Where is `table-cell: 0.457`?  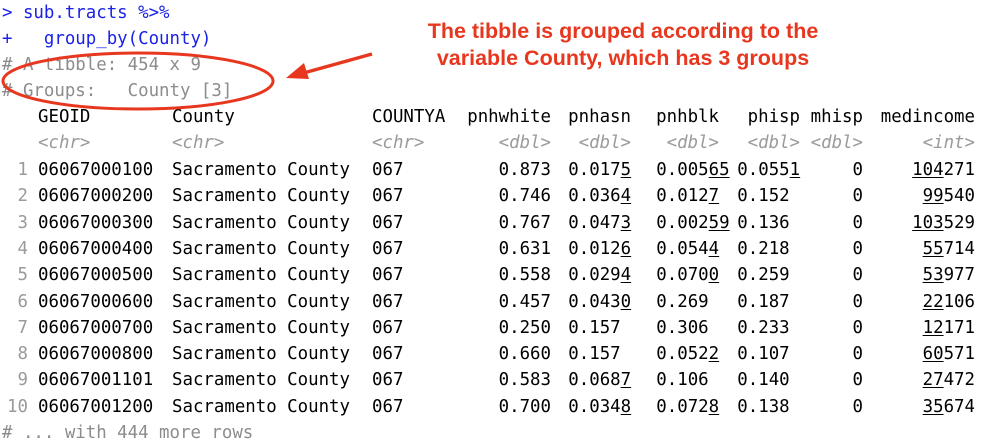
table-cell: 0.457 is located at coordinates (524, 301).